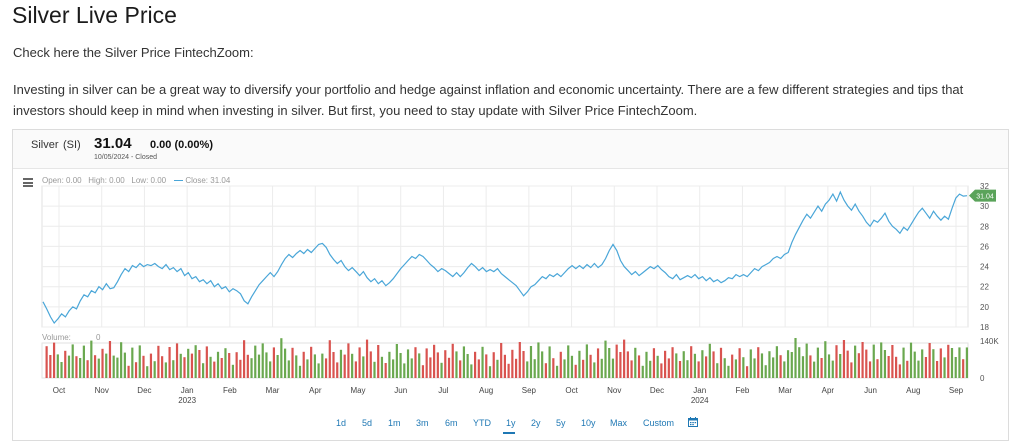 The width and height of the screenshot is (1024, 441). I want to click on range-max: Max, so click(619, 423).